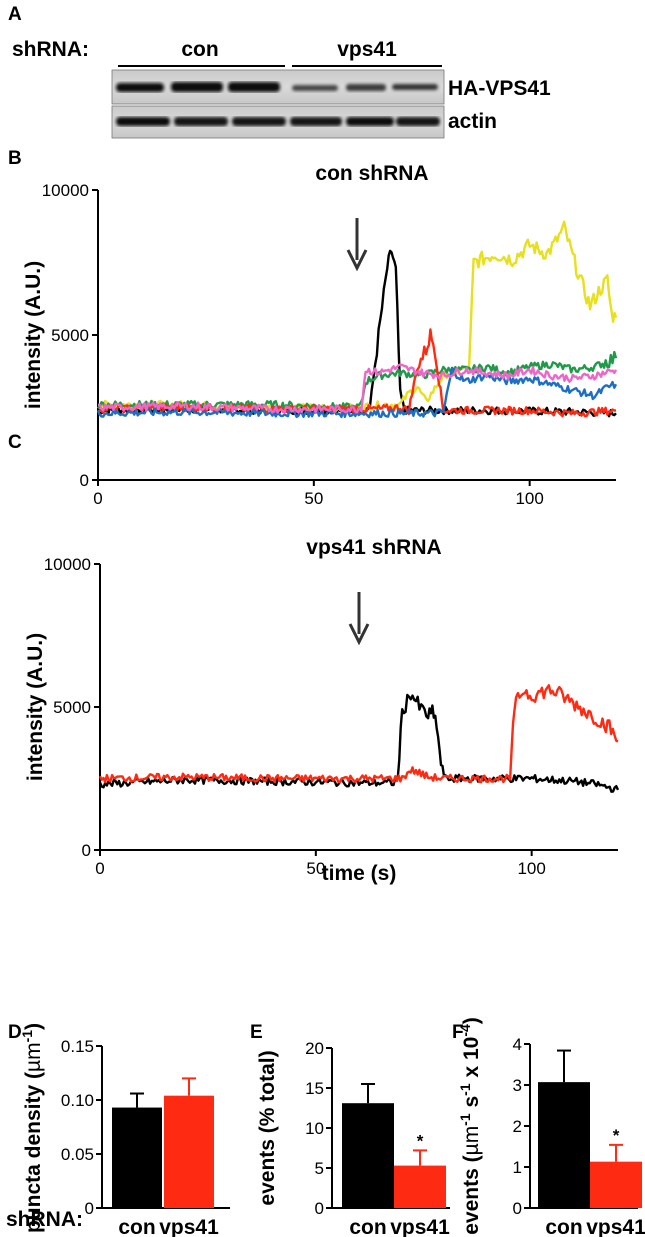  I want to click on group-vps41-label: vps41, so click(367, 49).